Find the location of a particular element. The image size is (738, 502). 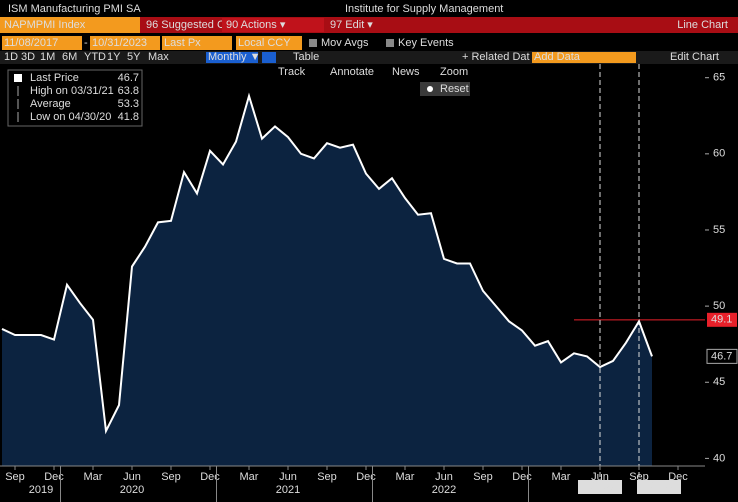

chart-type: Line Chart is located at coordinates (702, 25).